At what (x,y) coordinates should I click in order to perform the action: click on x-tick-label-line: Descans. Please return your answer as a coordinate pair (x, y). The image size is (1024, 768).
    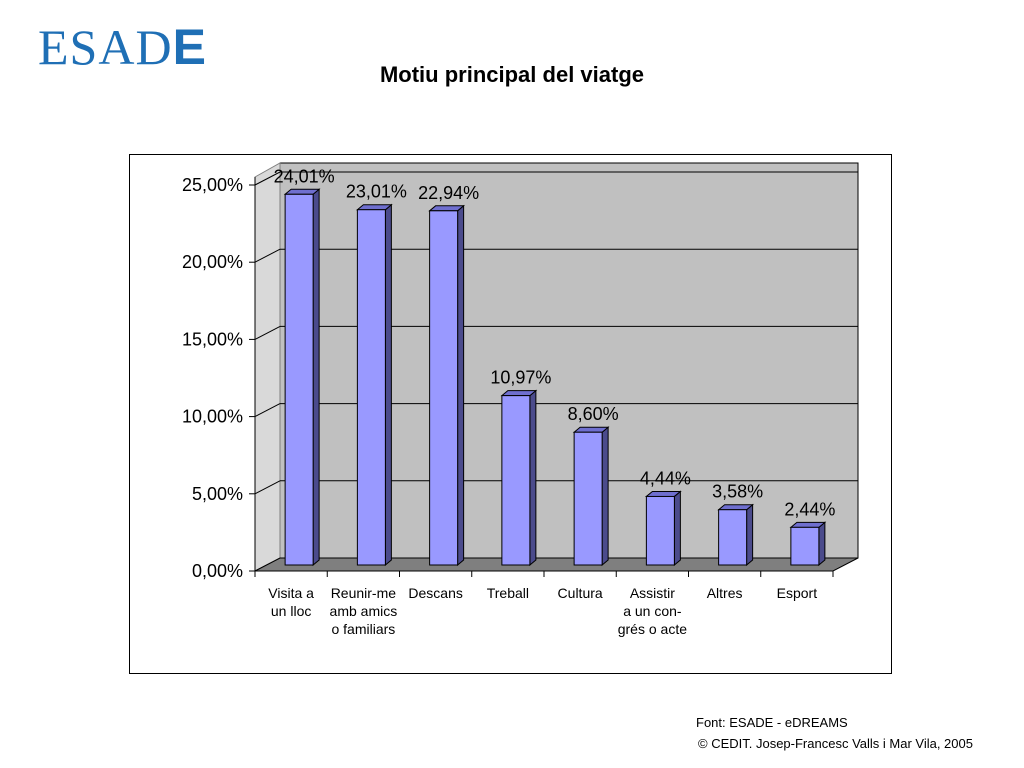
    Looking at the image, I should click on (435, 593).